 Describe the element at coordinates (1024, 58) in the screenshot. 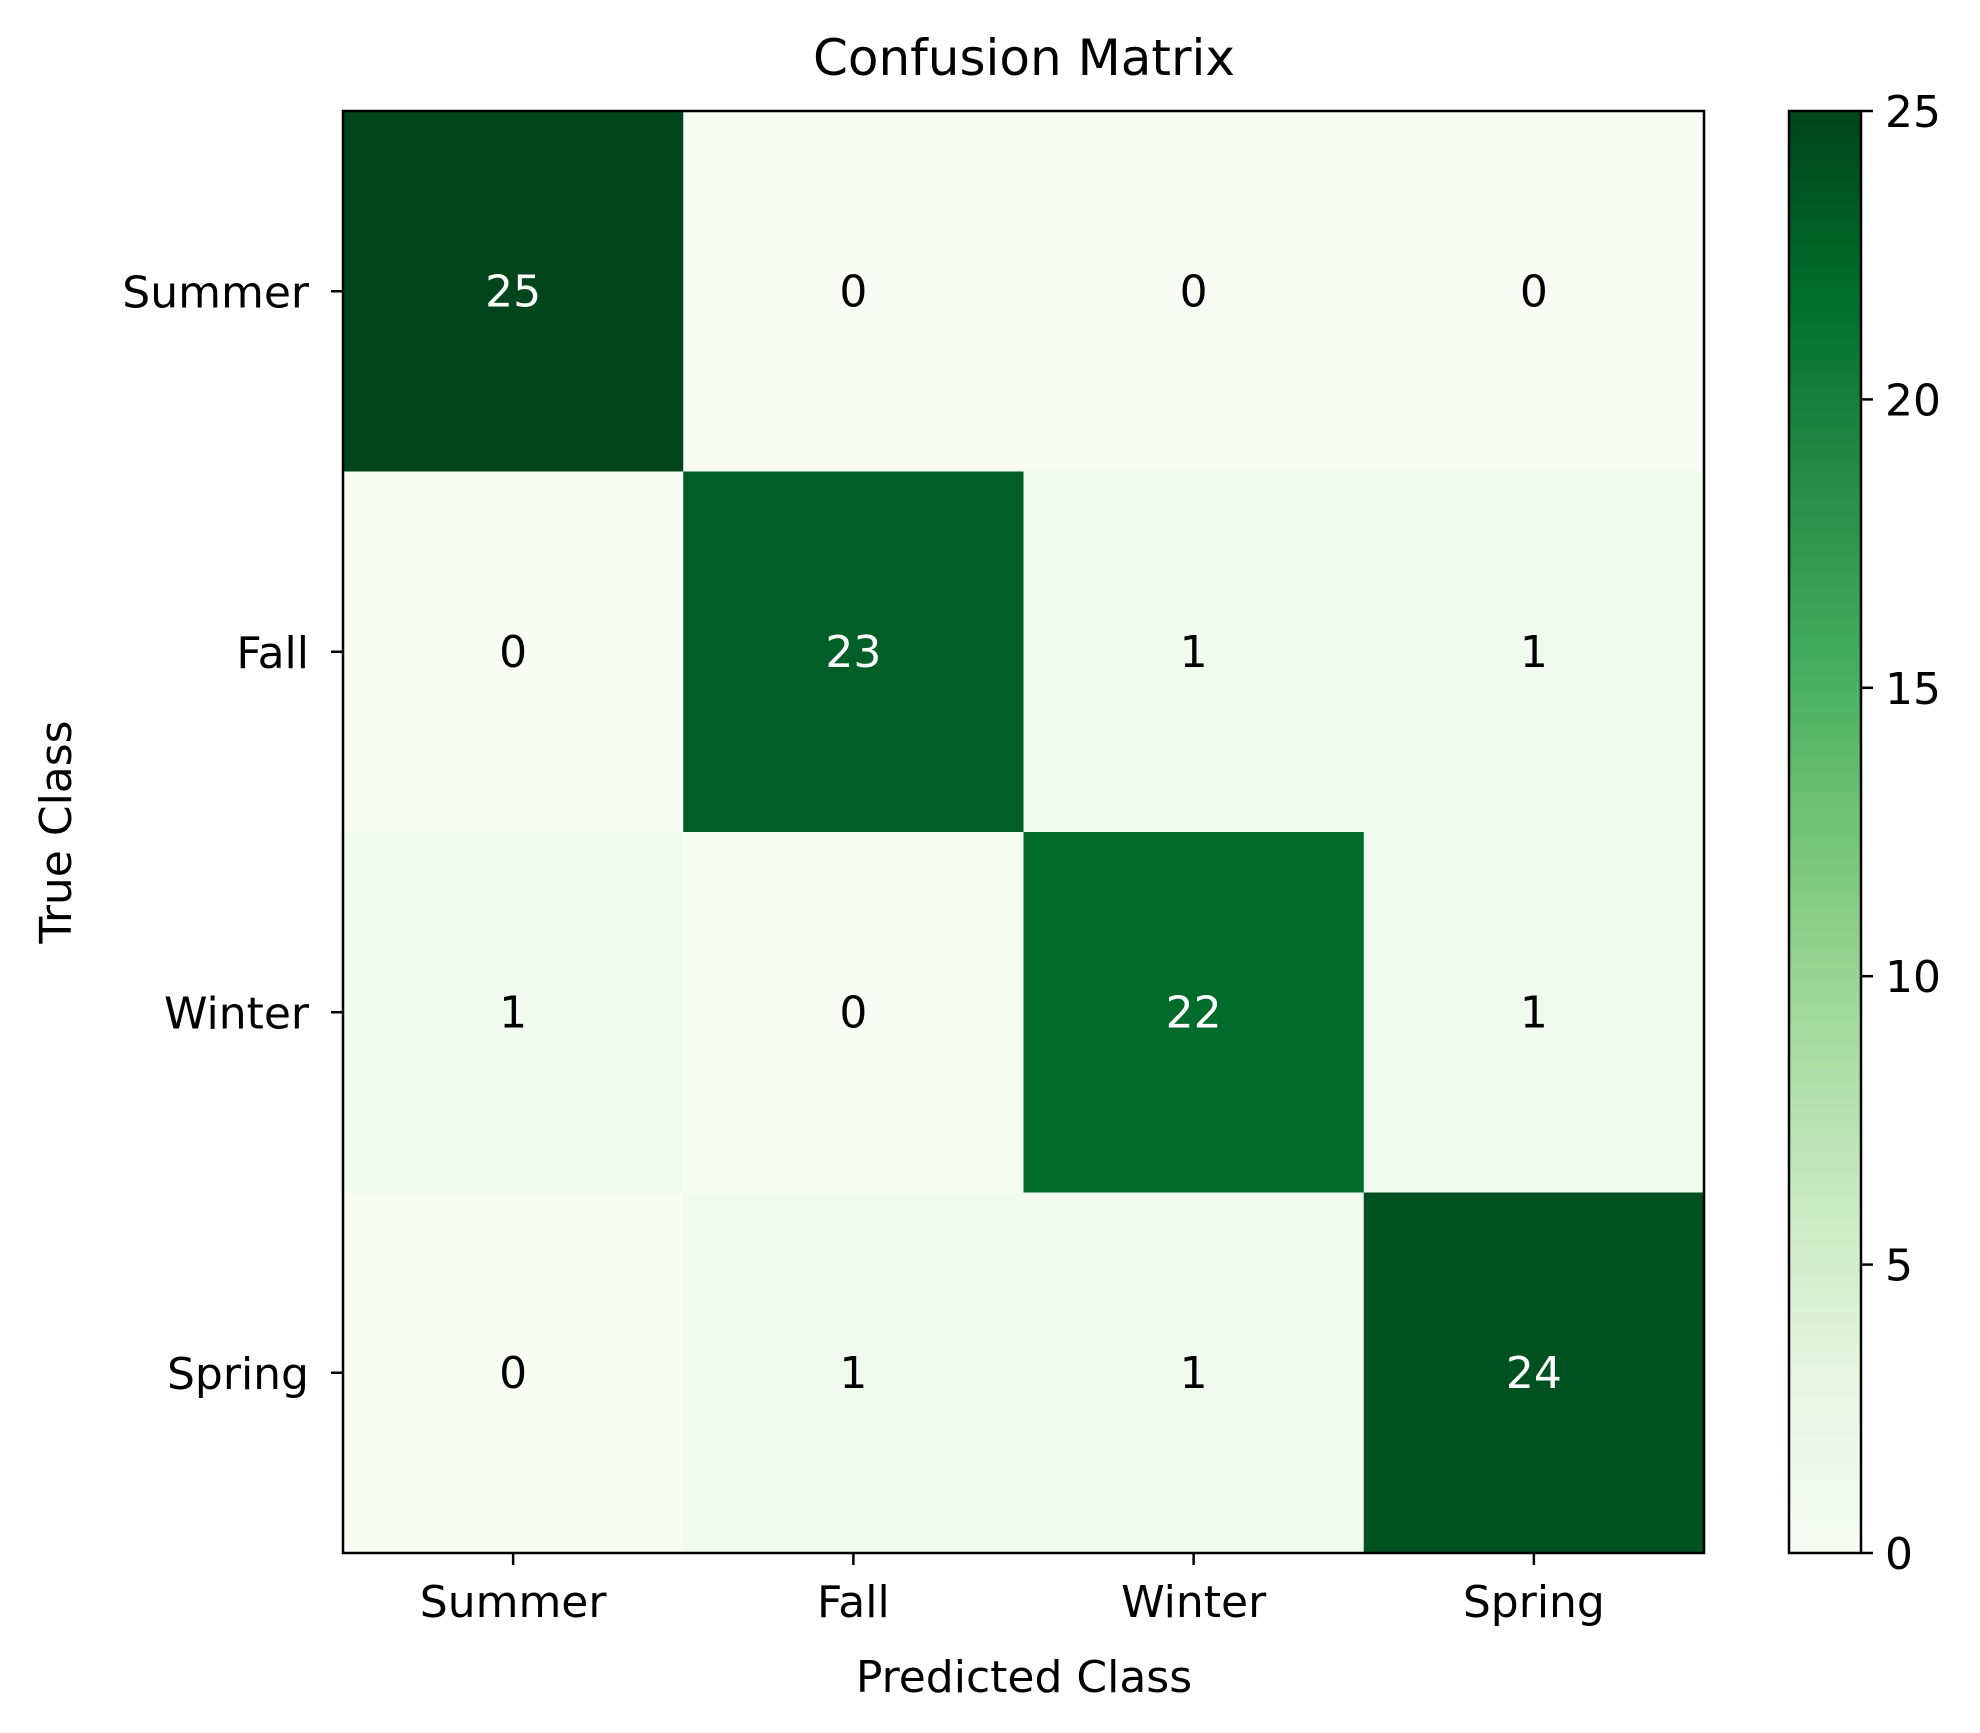

I see `chart-title: Confusion Matrix` at that location.